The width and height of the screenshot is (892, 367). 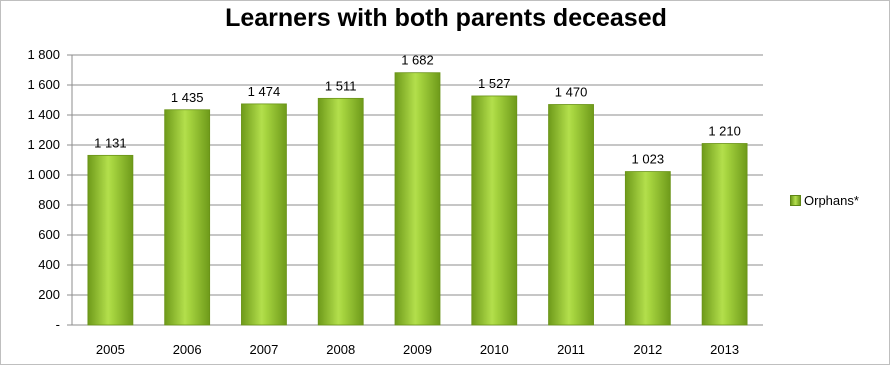 I want to click on x-tick-label: 2005, so click(x=110, y=349).